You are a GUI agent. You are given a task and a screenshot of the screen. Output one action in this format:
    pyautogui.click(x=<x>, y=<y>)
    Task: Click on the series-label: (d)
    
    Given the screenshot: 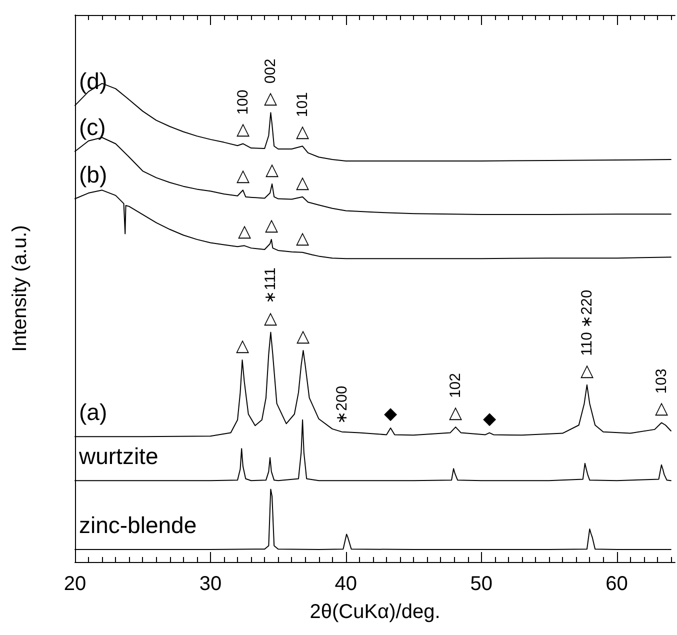 What is the action you would take?
    pyautogui.click(x=93, y=81)
    